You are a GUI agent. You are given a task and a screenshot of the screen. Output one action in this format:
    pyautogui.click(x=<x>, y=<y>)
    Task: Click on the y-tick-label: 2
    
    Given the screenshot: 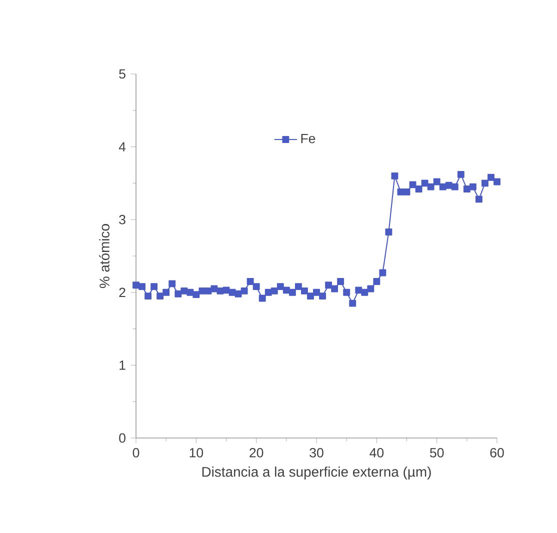 What is the action you would take?
    pyautogui.click(x=122, y=293)
    